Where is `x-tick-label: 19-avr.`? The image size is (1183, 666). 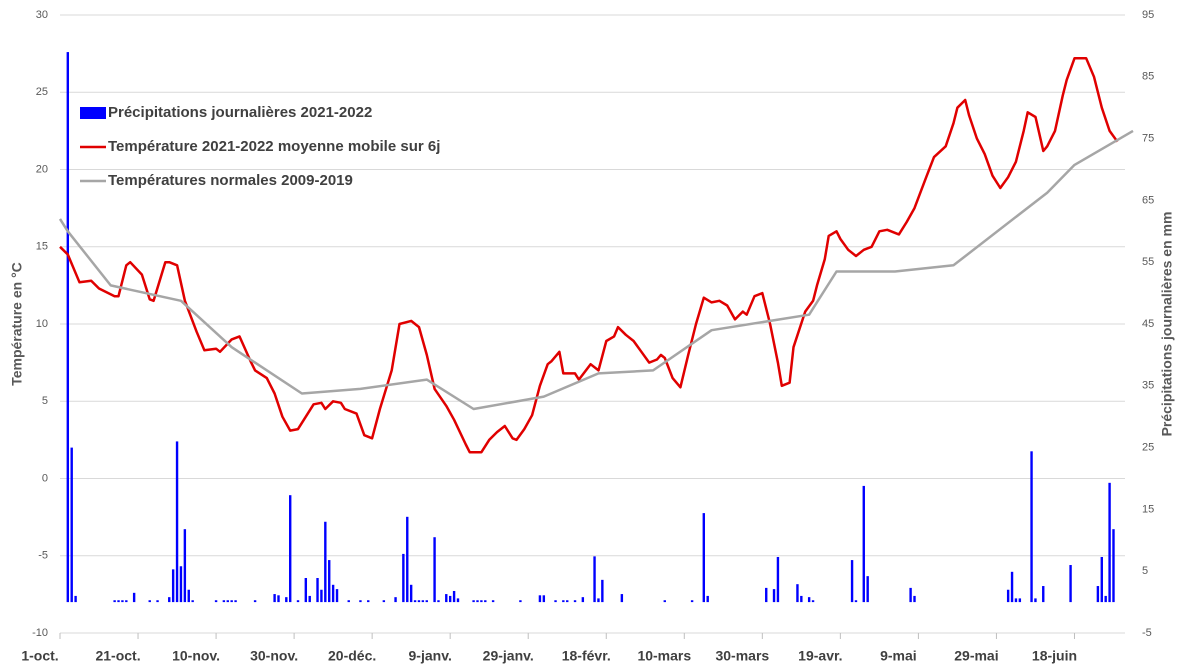
x-tick-label: 19-avr. is located at coordinates (820, 656).